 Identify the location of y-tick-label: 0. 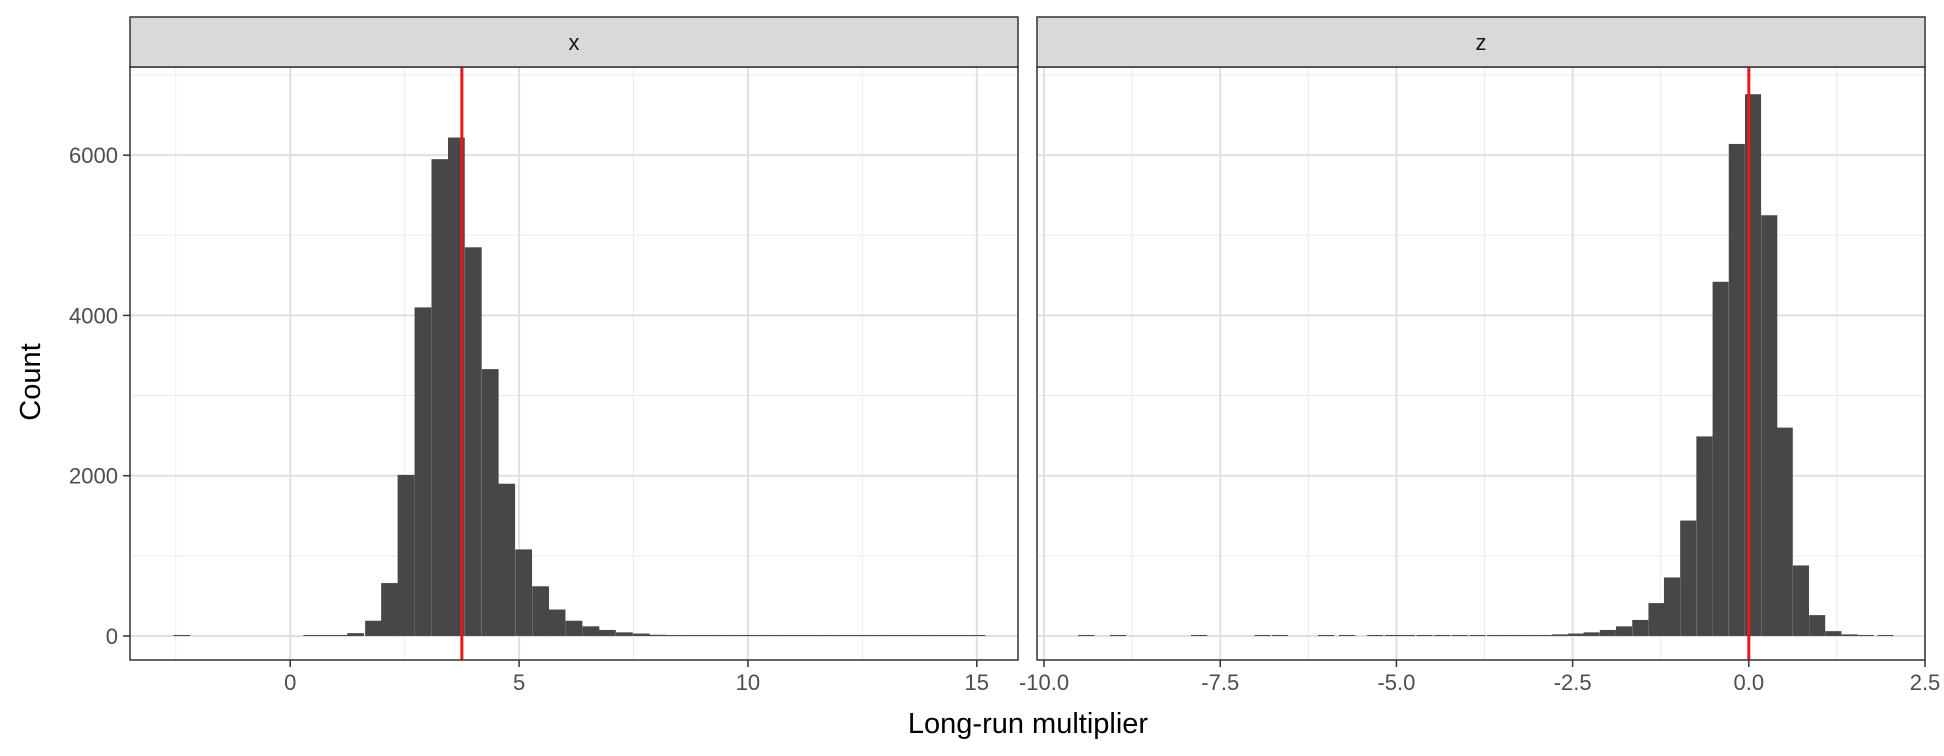
(112, 636).